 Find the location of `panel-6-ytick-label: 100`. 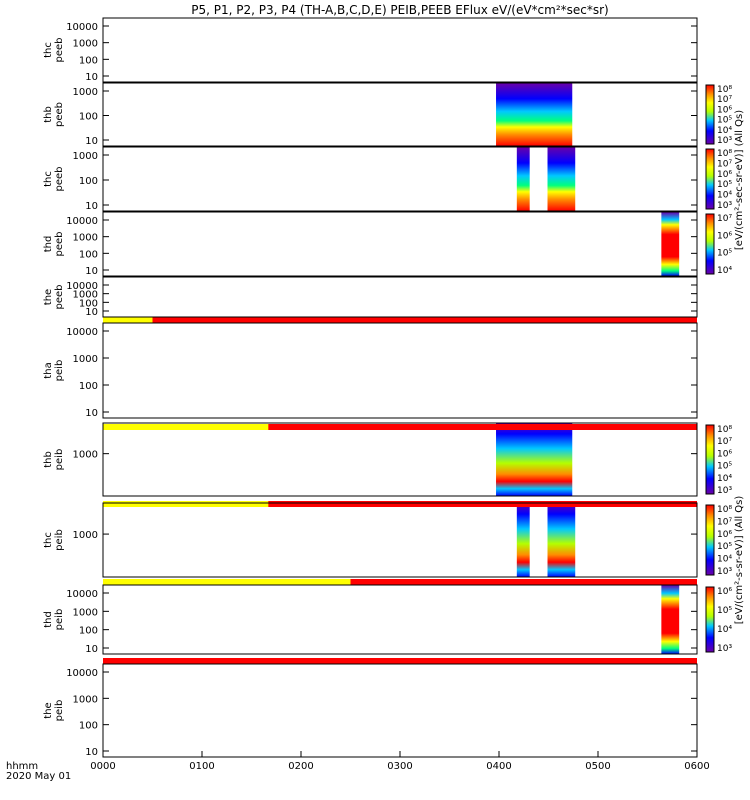

panel-6-ytick-label: 100 is located at coordinates (88, 386).